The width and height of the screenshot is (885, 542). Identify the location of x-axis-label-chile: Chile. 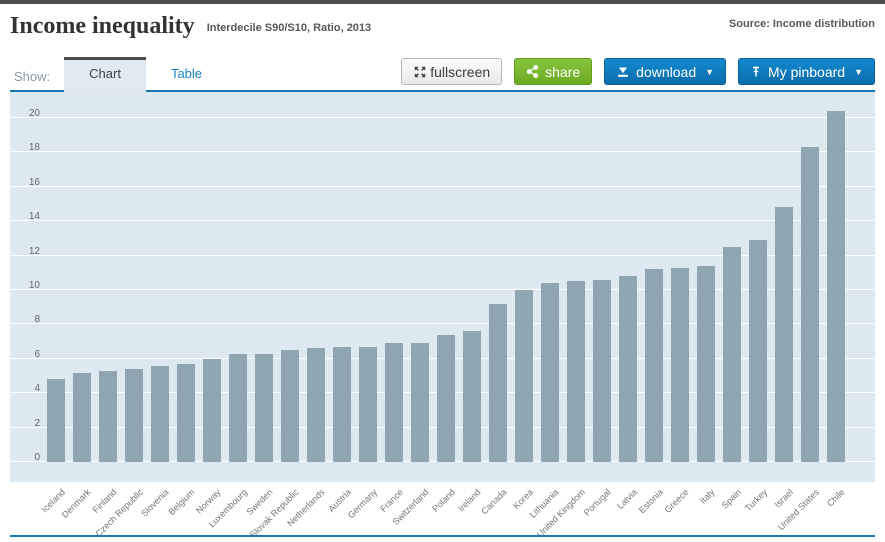
(836, 498).